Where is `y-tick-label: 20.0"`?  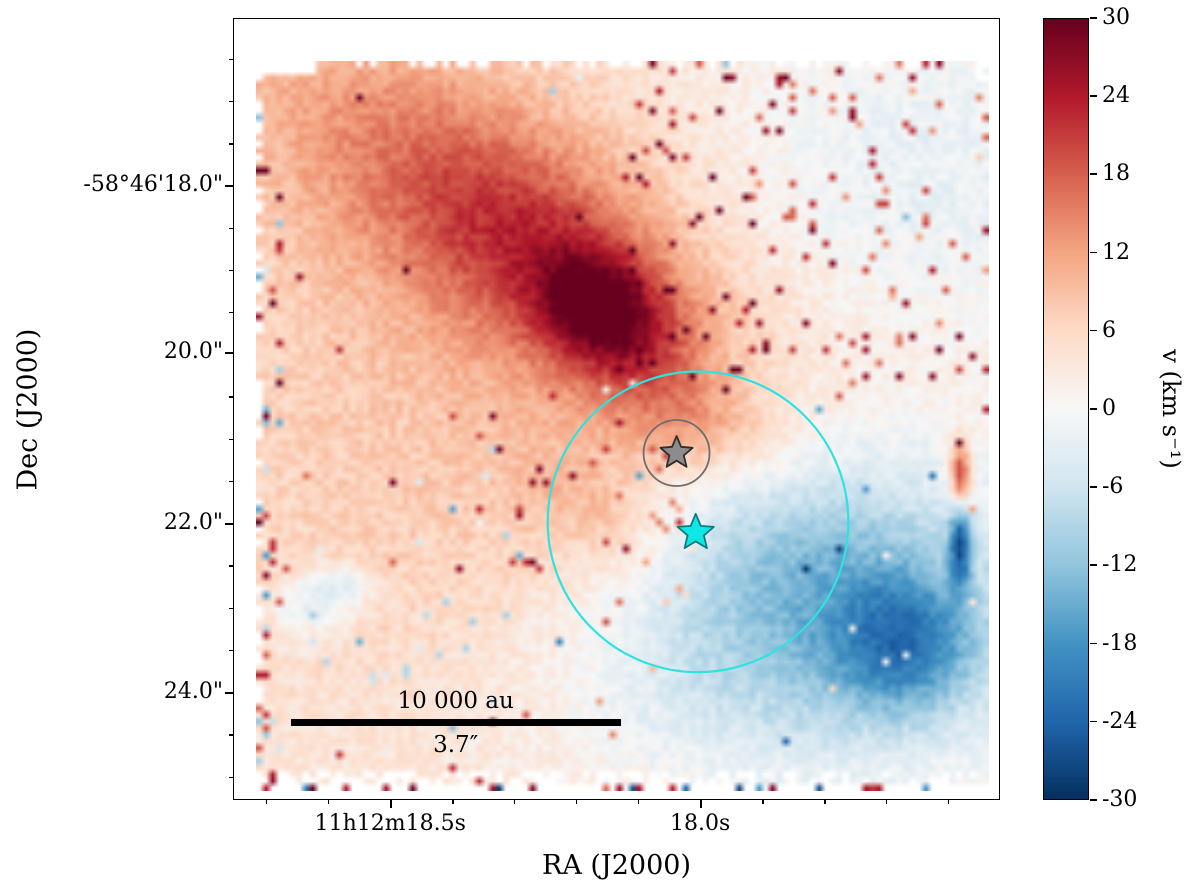 y-tick-label: 20.0" is located at coordinates (193, 351).